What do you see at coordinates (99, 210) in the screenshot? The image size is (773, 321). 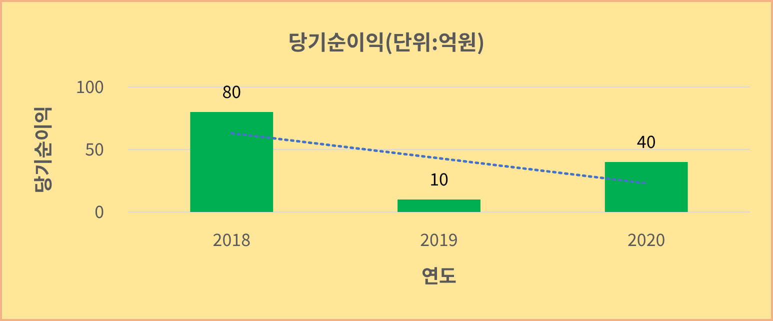 I see `y-tick-label: 0` at bounding box center [99, 210].